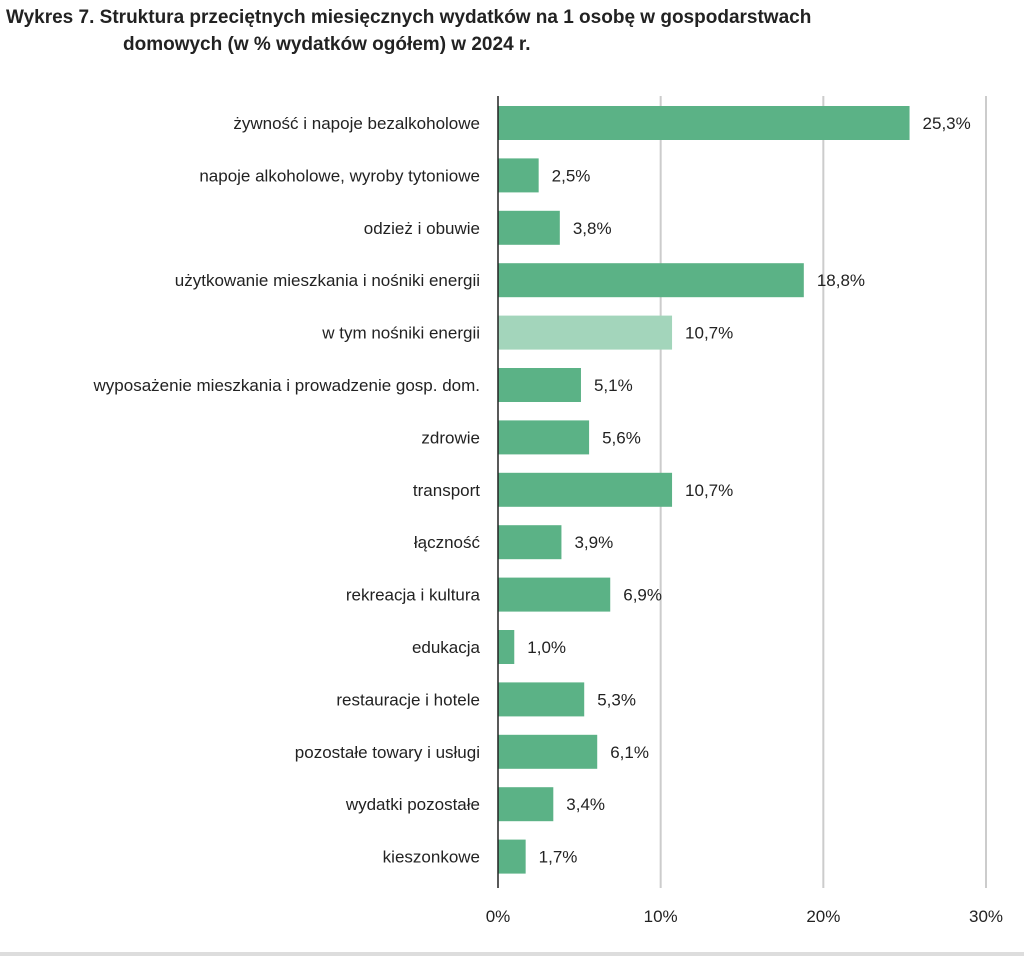 The width and height of the screenshot is (1024, 956). What do you see at coordinates (408, 699) in the screenshot?
I see `category-label-11: restauracje i hotele` at bounding box center [408, 699].